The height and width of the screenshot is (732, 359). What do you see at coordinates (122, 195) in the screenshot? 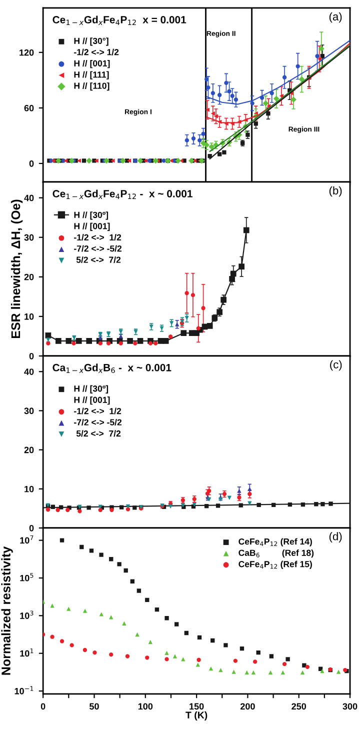
I see `chart-title: Ce$_{1−x}$Gd$_{x}$Fe$_{4}$P$_{12}$ - x ~ 0.001` at bounding box center [122, 195].